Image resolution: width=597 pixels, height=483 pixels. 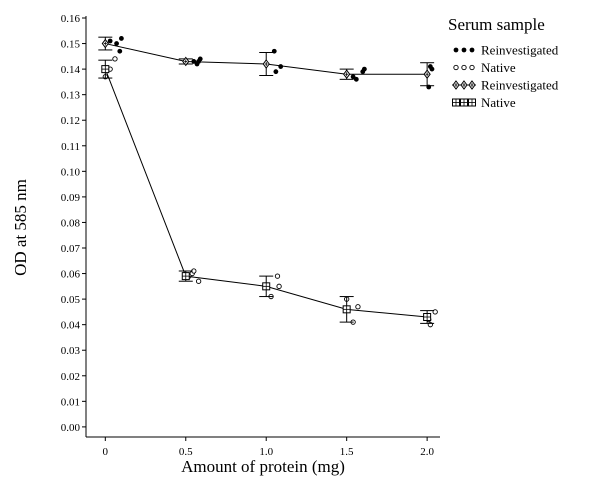 I want to click on y-tick-label: 0.14, so click(x=71, y=70).